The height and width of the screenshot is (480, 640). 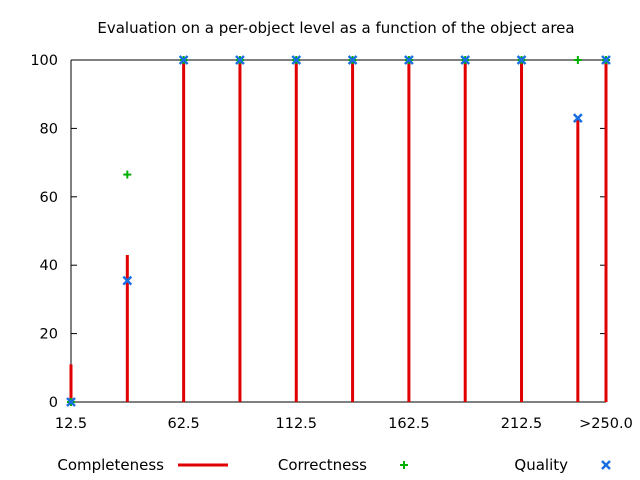 What do you see at coordinates (71, 424) in the screenshot?
I see `x-tick-label: 12.5` at bounding box center [71, 424].